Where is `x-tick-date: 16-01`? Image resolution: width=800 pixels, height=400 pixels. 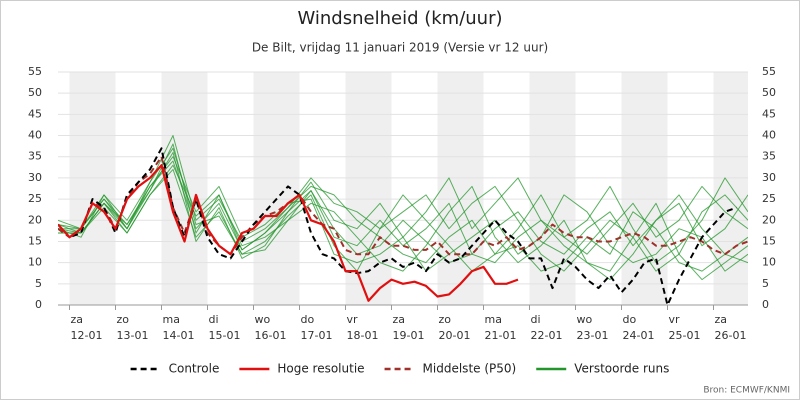
x-tick-date: 16-01 is located at coordinates (271, 335).